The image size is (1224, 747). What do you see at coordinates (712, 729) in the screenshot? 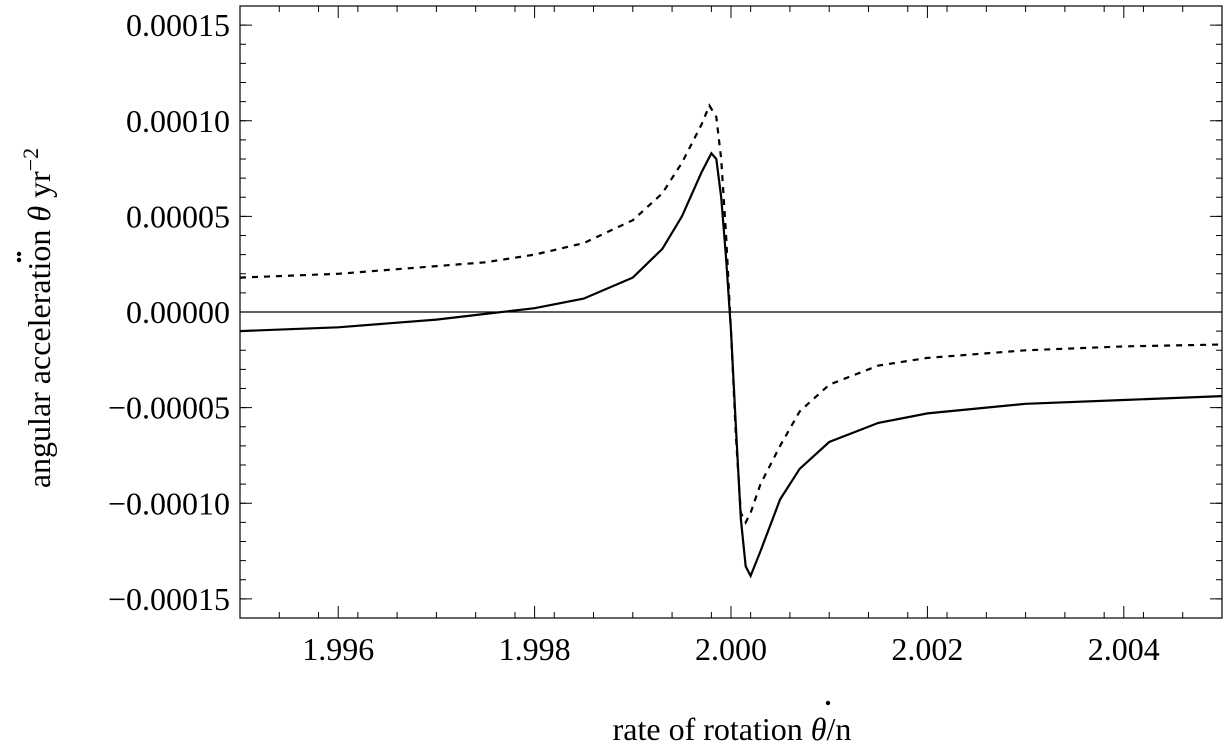
I see `x-axis-label-text: rate of rotation` at bounding box center [712, 729].